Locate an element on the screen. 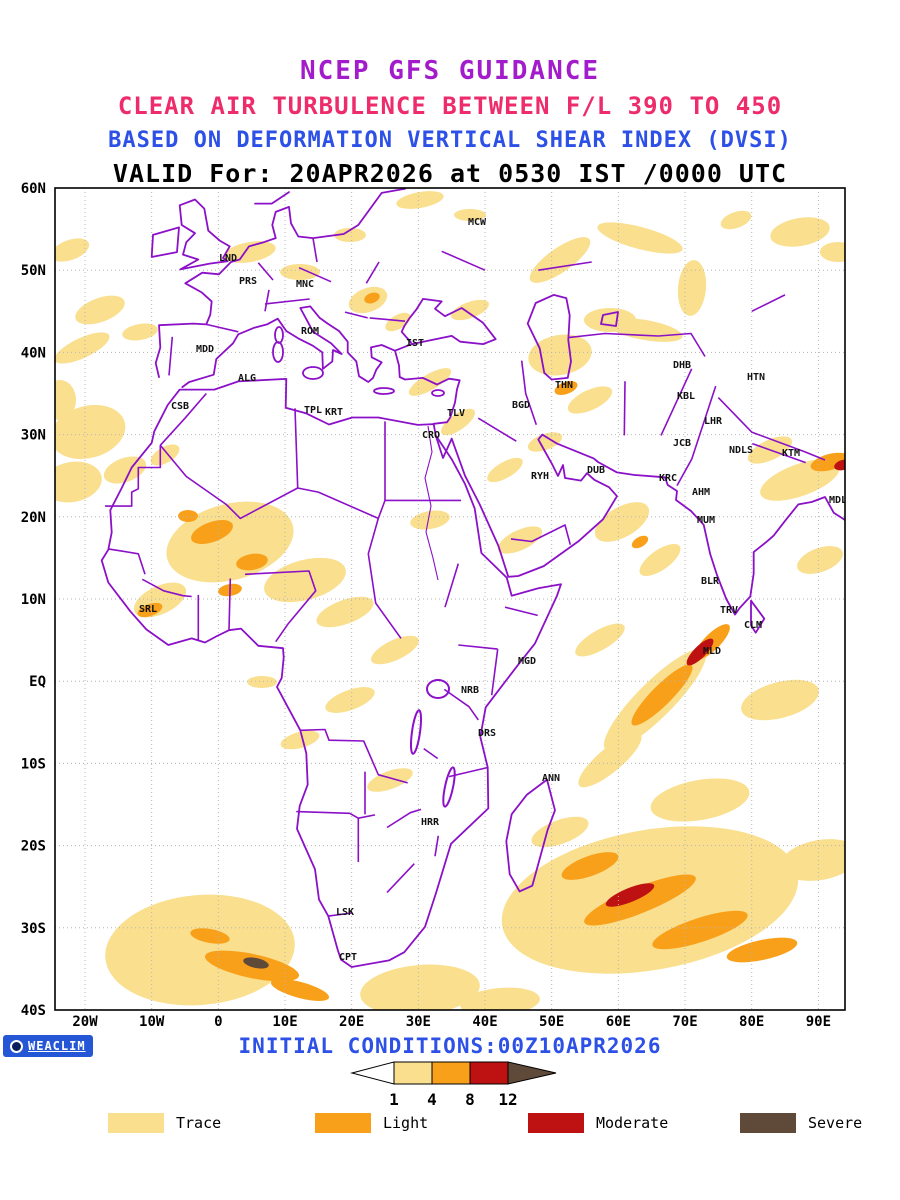 The image size is (900, 1200). station-label: KBL is located at coordinates (686, 396).